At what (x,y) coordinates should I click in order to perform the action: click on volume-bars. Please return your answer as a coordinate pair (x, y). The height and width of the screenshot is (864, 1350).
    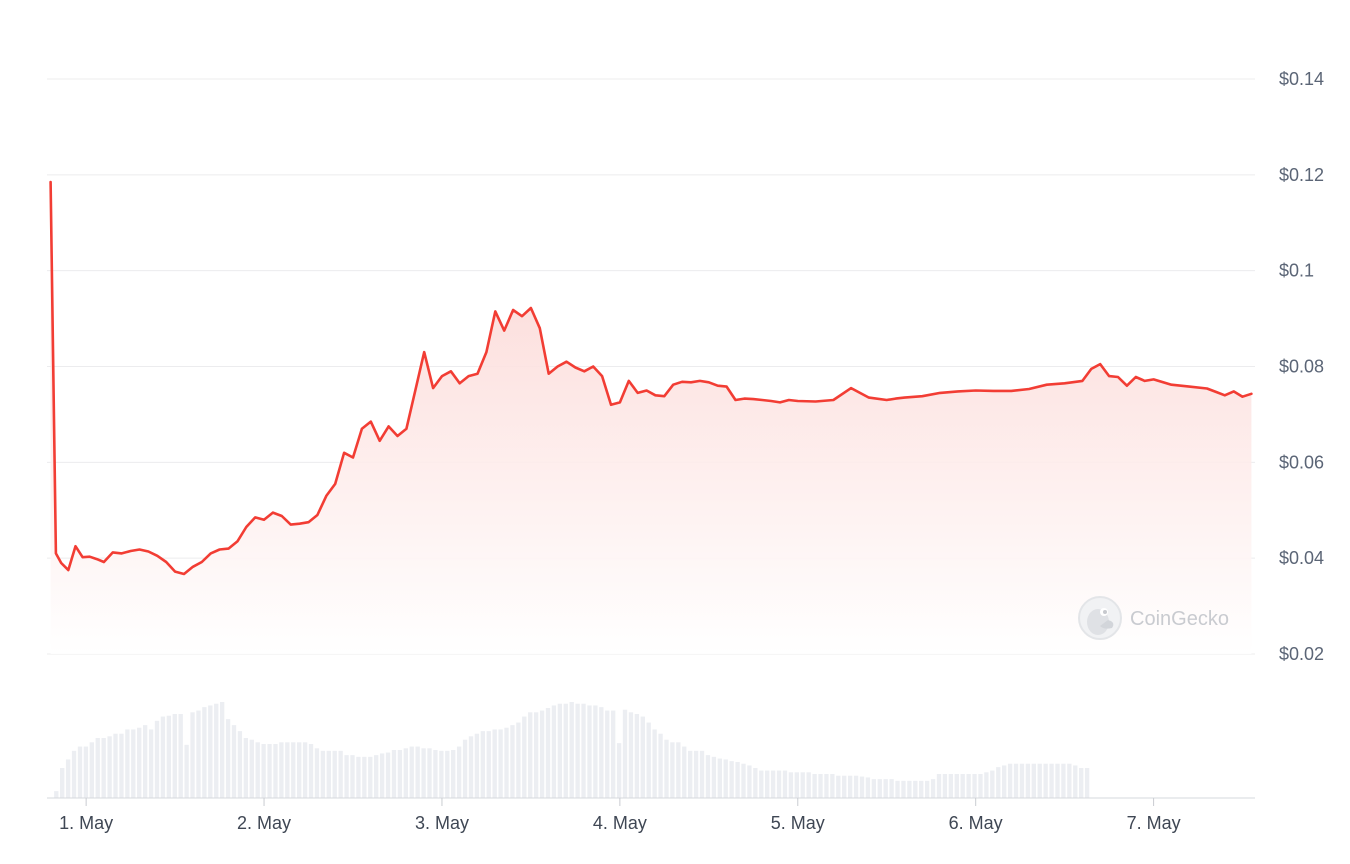
    Looking at the image, I should click on (572, 750).